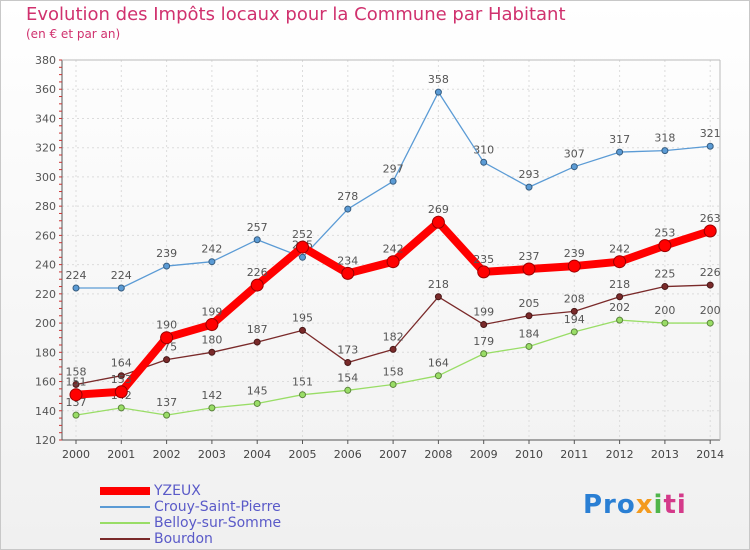 The image size is (750, 550). I want to click on x-tick-label: 2011, so click(574, 454).